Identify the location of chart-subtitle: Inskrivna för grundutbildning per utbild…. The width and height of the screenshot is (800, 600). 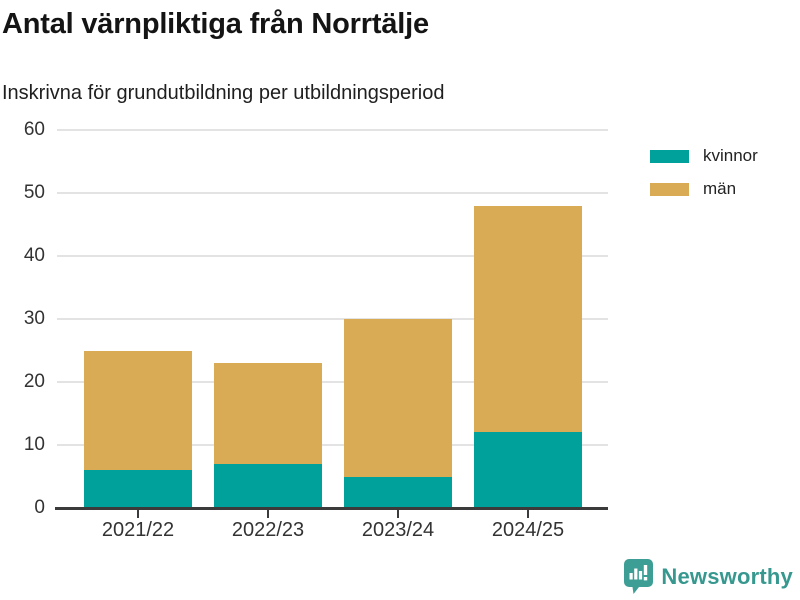
(223, 93).